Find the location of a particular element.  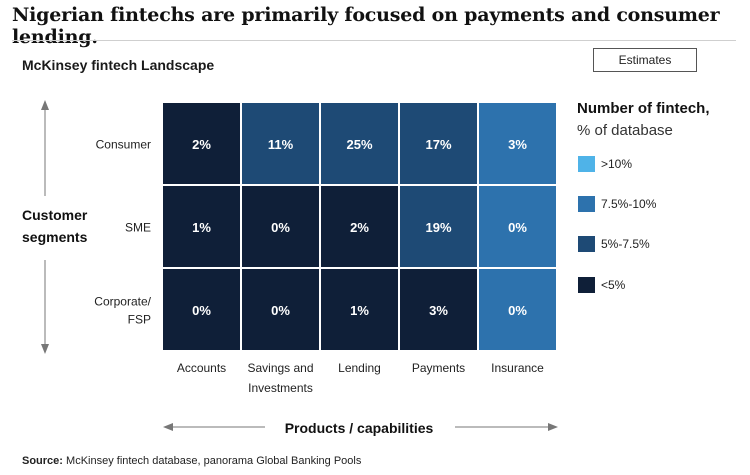

x-axis-arrow-left-head is located at coordinates (168, 427).